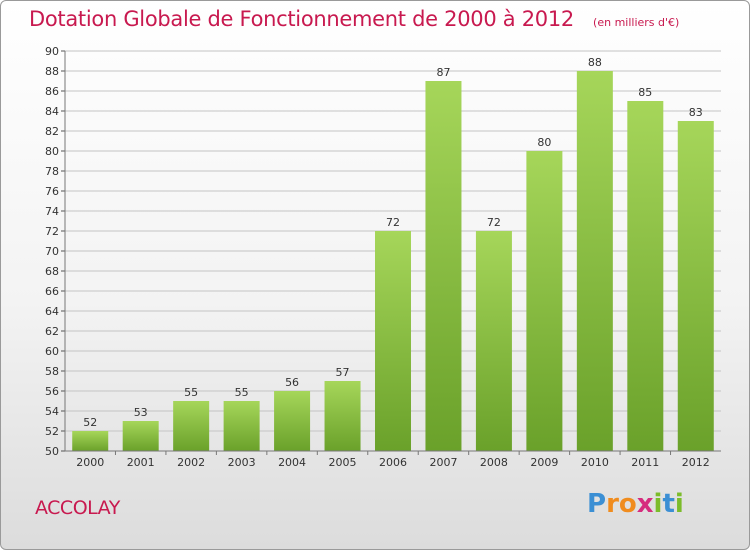  What do you see at coordinates (52, 71) in the screenshot?
I see `y-tick-label: 88` at bounding box center [52, 71].